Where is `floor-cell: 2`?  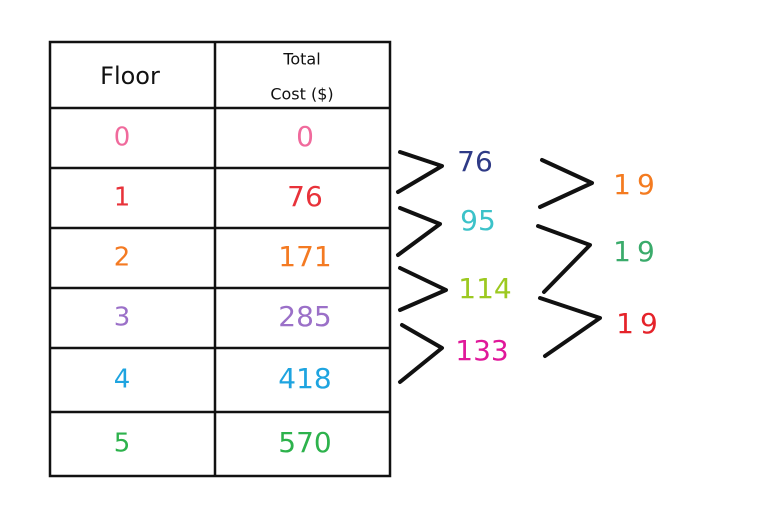 floor-cell: 2 is located at coordinates (122, 258).